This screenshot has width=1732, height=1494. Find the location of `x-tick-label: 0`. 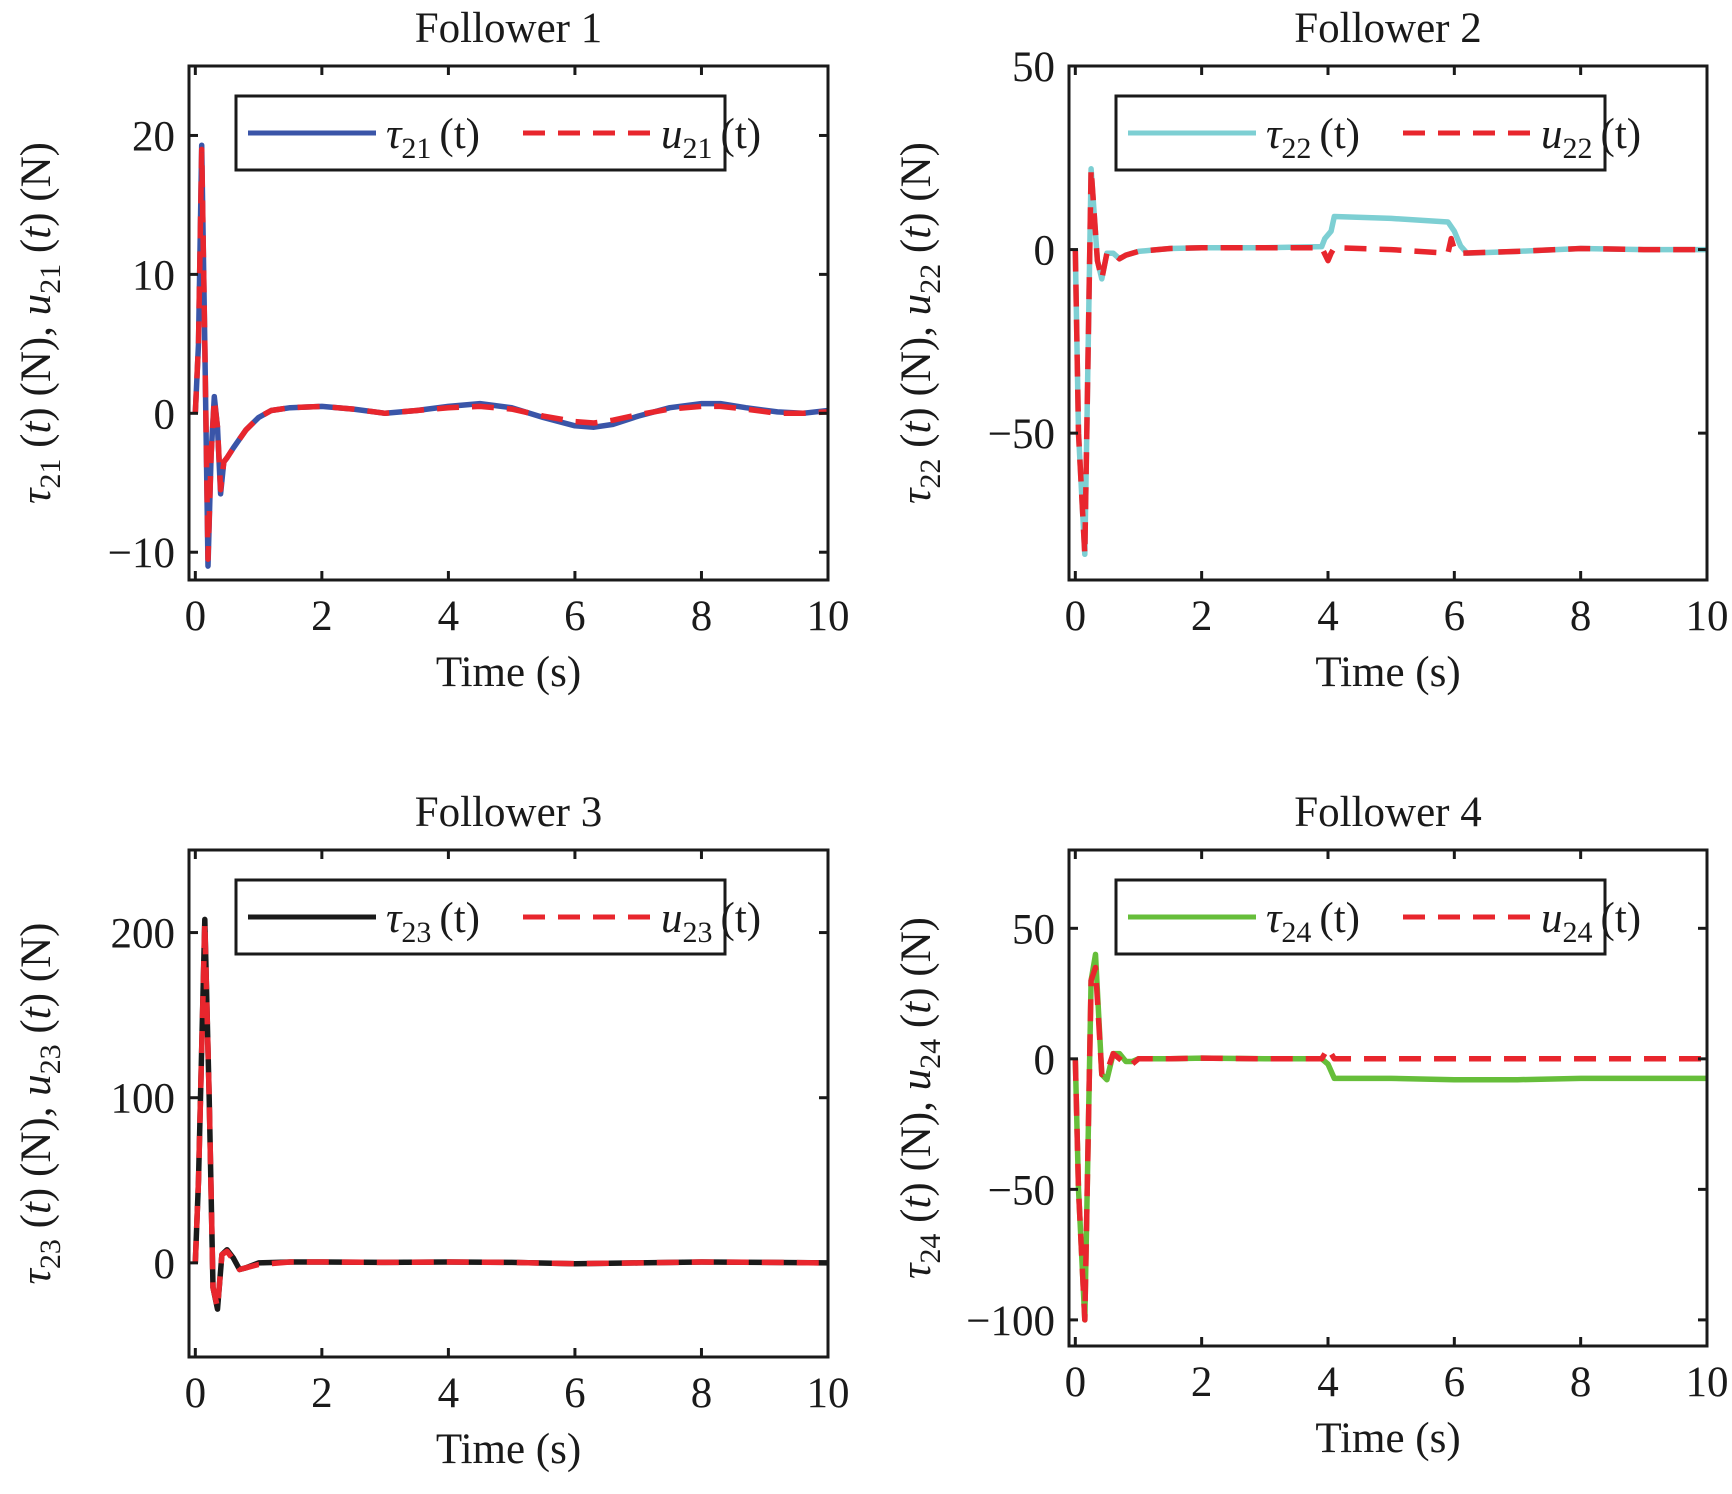

x-tick-label: 0 is located at coordinates (1076, 1382).